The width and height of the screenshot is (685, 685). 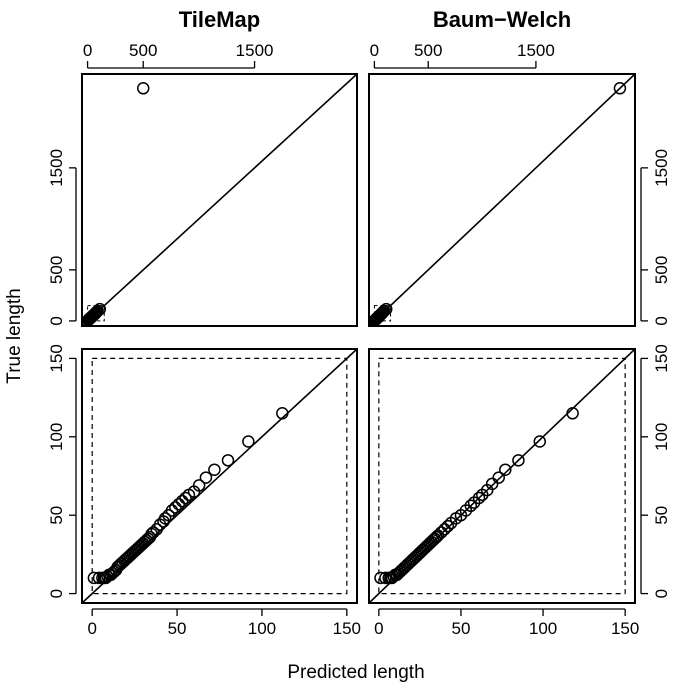 I want to click on x-axis-title: Predicted length, so click(x=355, y=672).